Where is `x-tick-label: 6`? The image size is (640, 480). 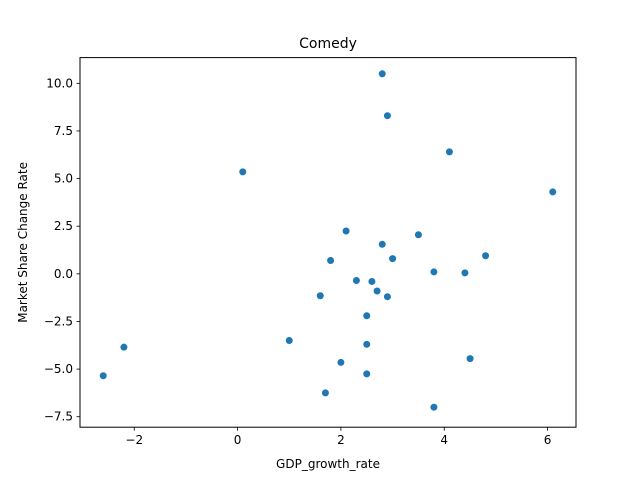
x-tick-label: 6 is located at coordinates (548, 440).